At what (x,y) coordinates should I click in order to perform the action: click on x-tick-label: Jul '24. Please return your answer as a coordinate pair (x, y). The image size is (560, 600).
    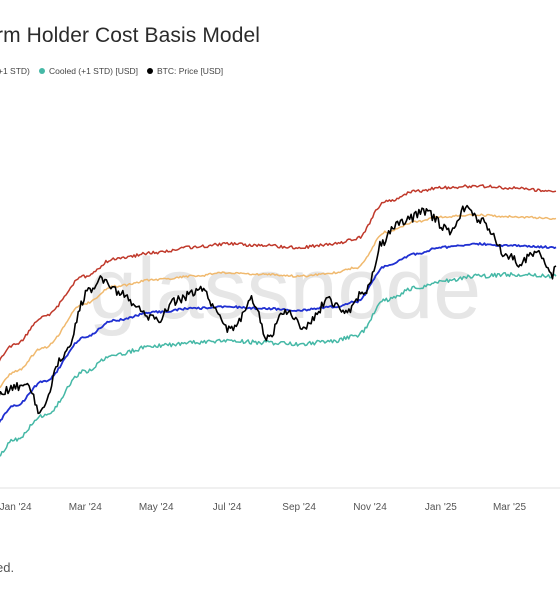
    Looking at the image, I should click on (227, 507).